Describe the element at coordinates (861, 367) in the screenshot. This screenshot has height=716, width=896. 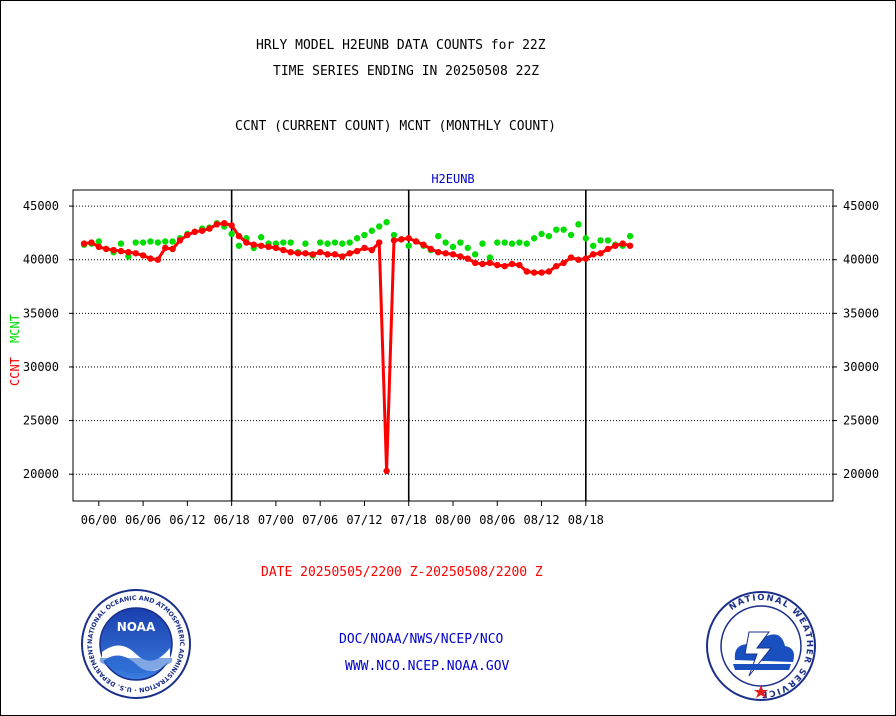
I see `y-tick-label-right: 30000` at that location.